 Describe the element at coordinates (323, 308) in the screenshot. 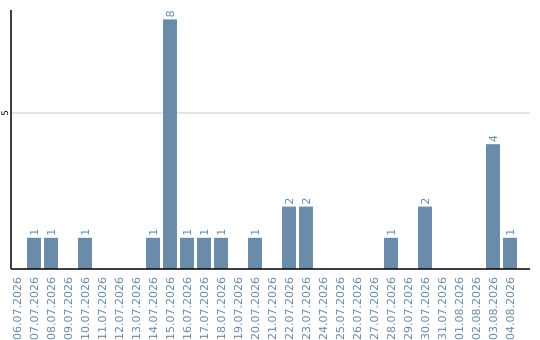

I see `x-tick-label: 24.07.2026` at that location.